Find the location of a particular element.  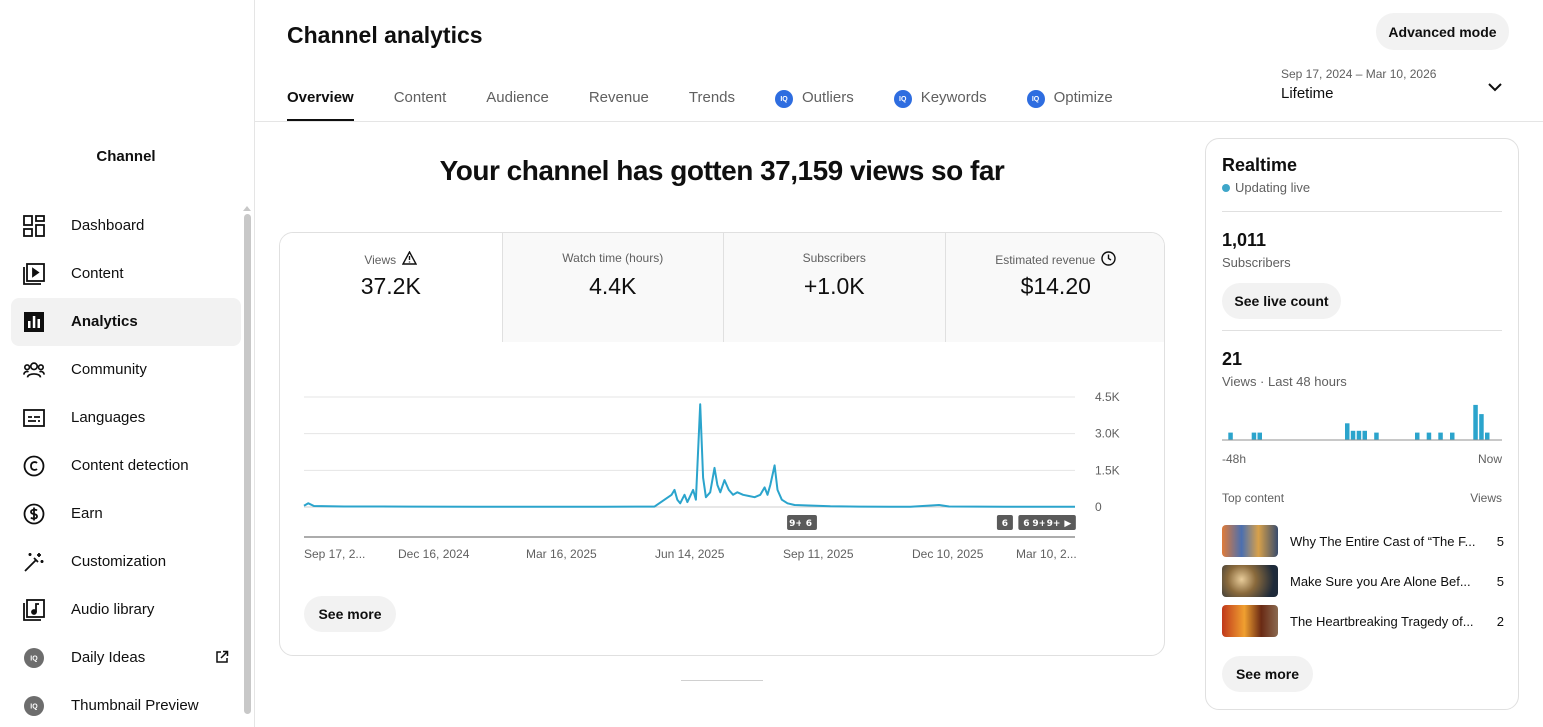

sidebar-item-label: Content detection is located at coordinates (130, 465).